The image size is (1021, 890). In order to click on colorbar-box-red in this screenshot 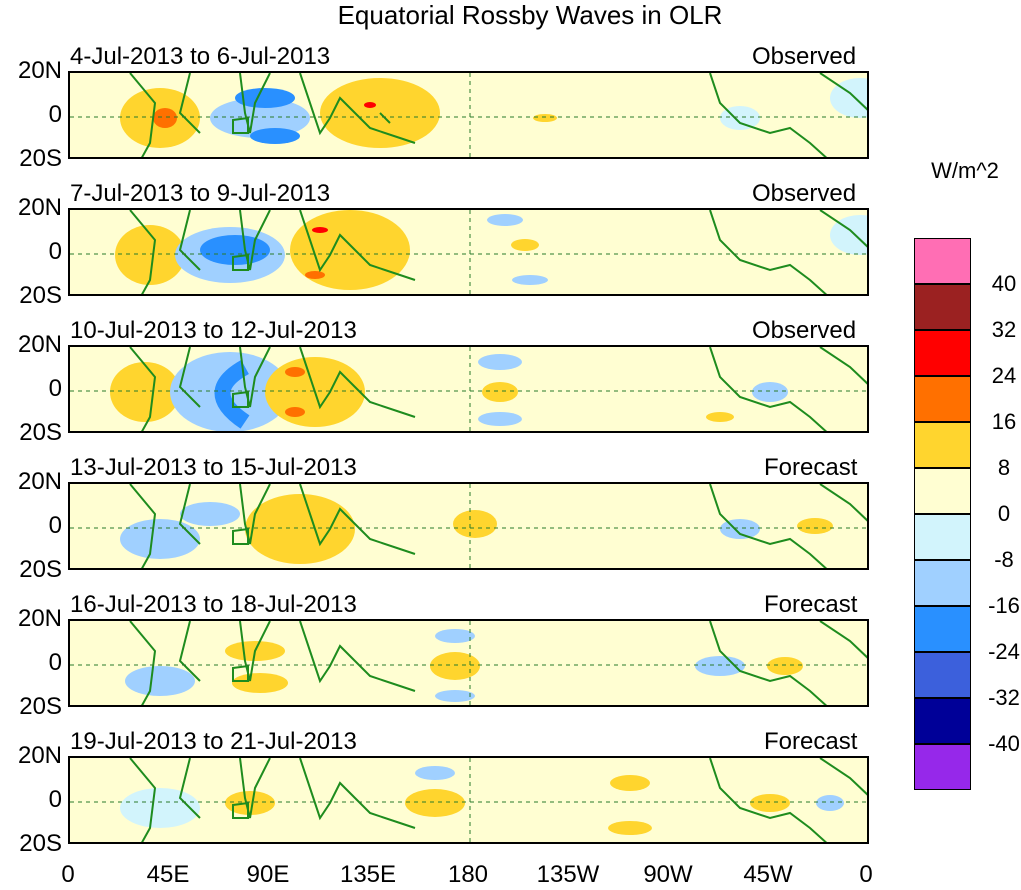, I will do `click(942, 353)`.